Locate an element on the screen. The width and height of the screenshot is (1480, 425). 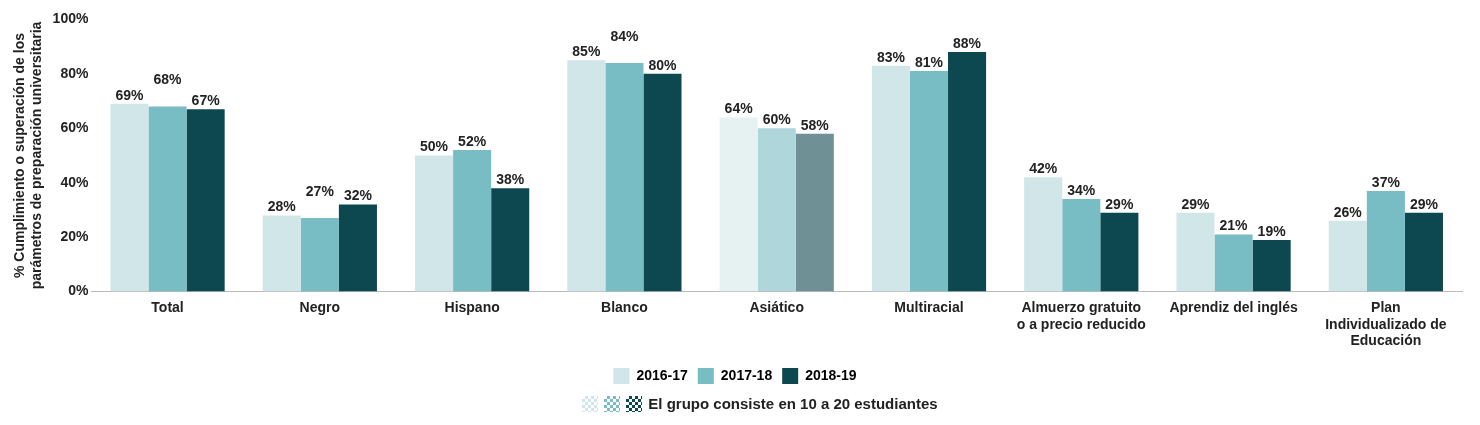
data-label: 60% is located at coordinates (777, 119).